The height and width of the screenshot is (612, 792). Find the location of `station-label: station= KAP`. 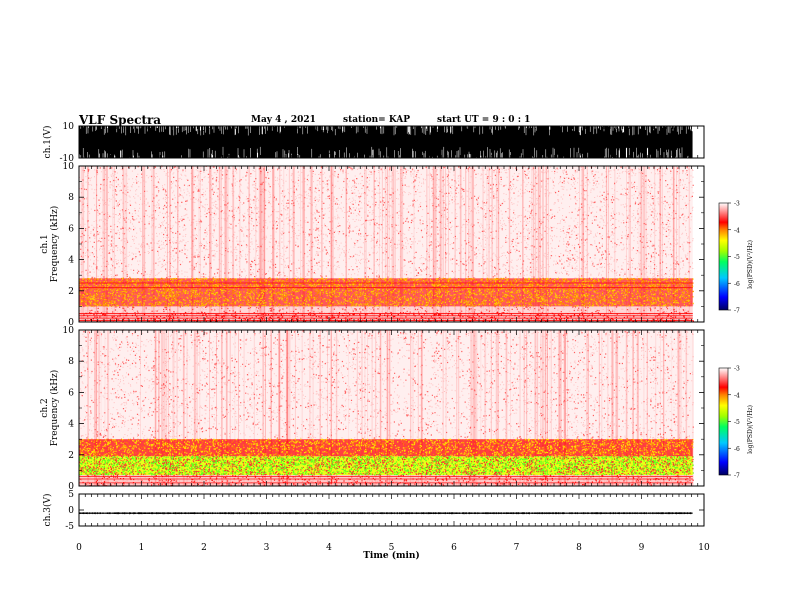

station-label: station= KAP is located at coordinates (377, 120).